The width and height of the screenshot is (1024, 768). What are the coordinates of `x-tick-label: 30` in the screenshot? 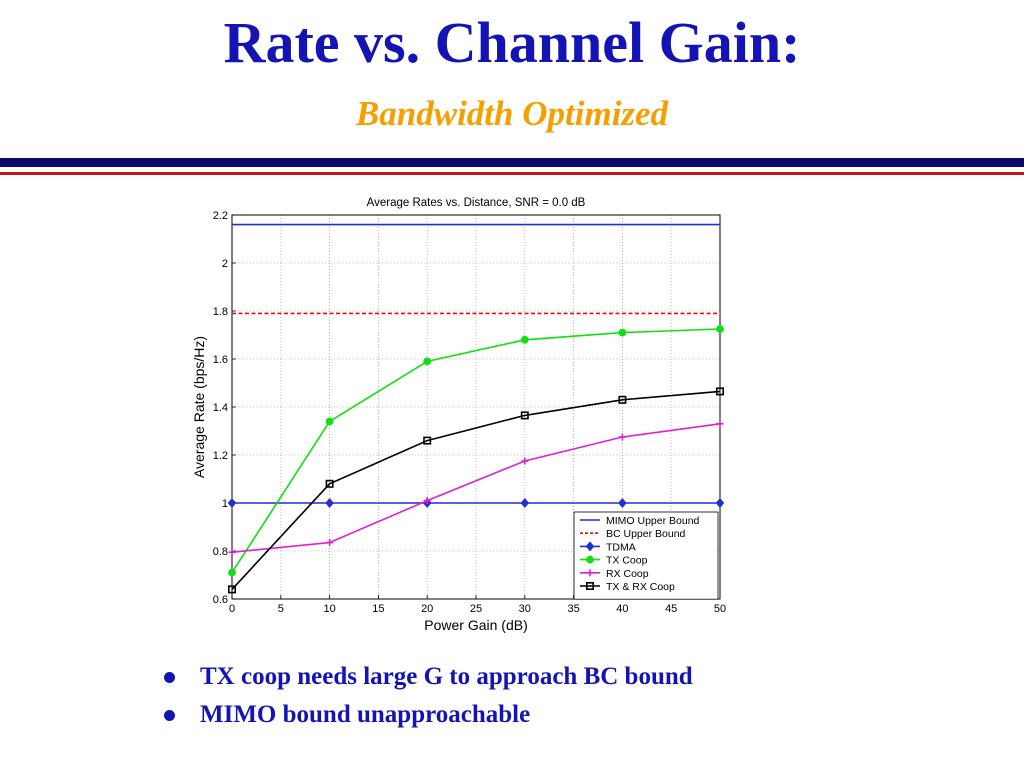 It's located at (525, 609).